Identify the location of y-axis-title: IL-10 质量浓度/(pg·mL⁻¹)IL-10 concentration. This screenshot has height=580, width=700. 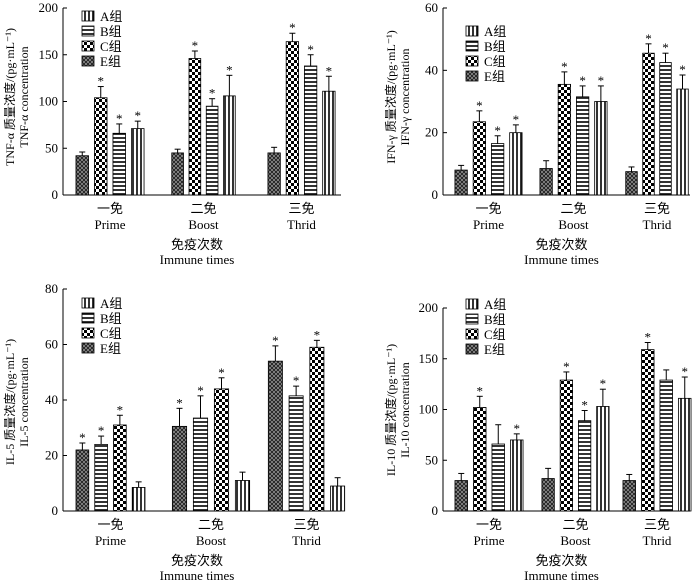
(397, 410).